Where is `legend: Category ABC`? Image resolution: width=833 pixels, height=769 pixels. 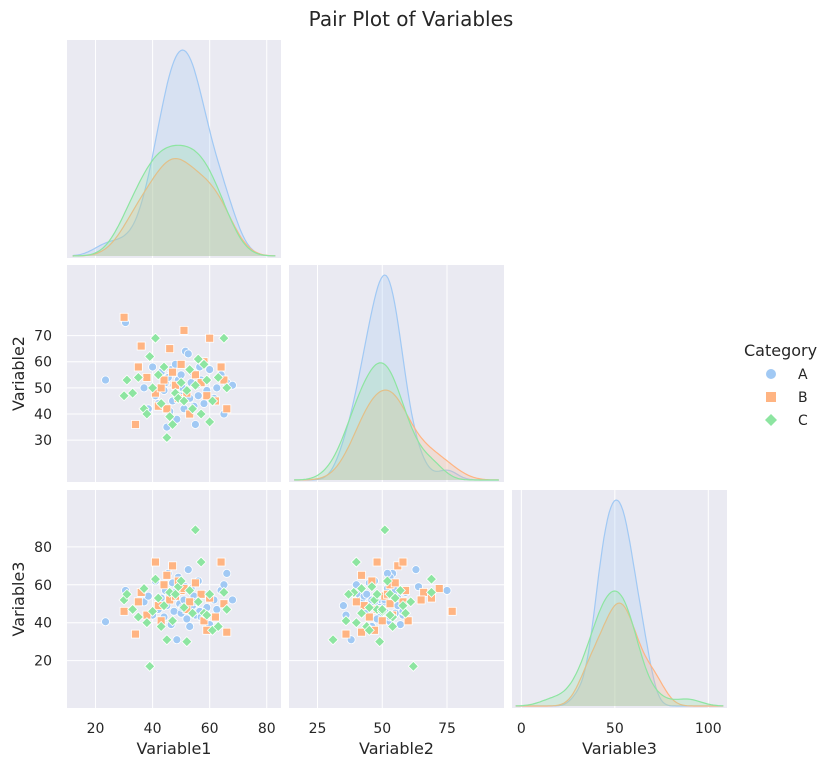 legend: Category ABC is located at coordinates (780, 385).